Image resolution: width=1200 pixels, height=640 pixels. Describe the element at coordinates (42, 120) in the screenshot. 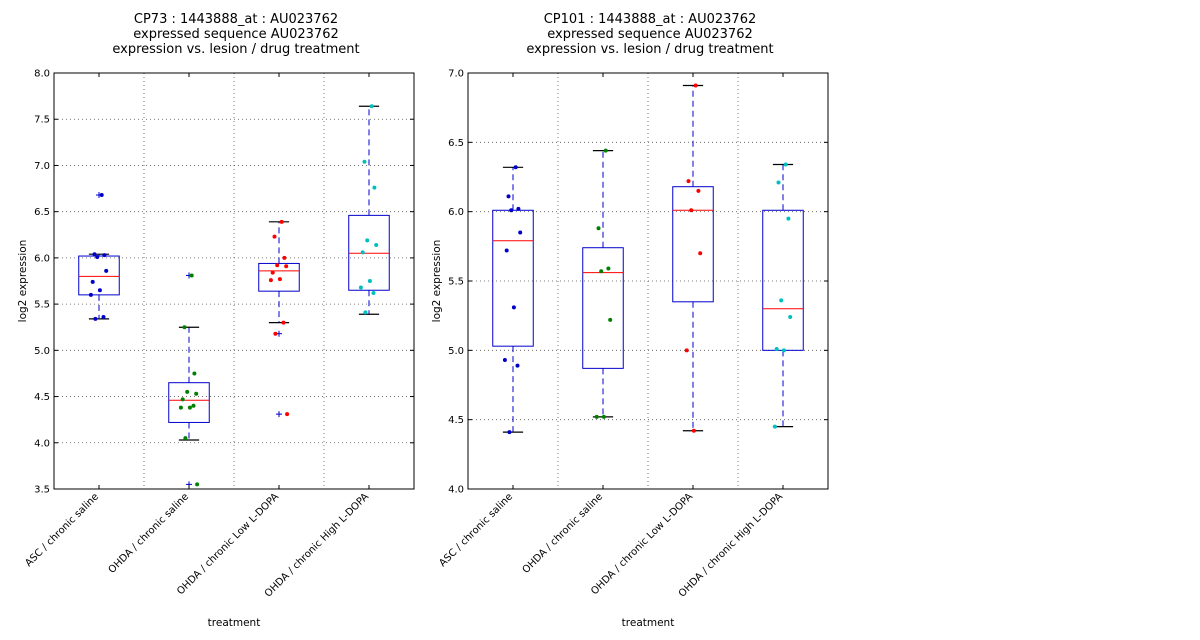

I see `y-tick-label: 7.5` at that location.